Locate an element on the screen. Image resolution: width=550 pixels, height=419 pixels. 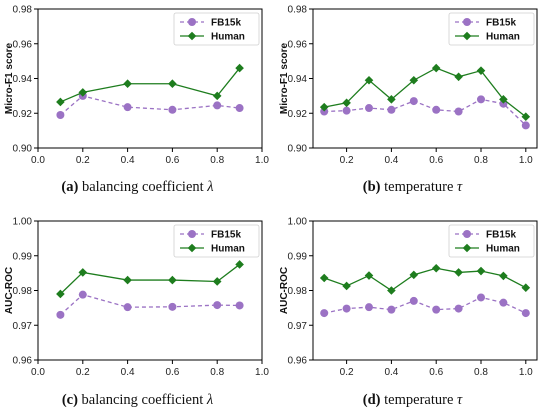
y-tick-label: 0.92 is located at coordinates (298, 114).